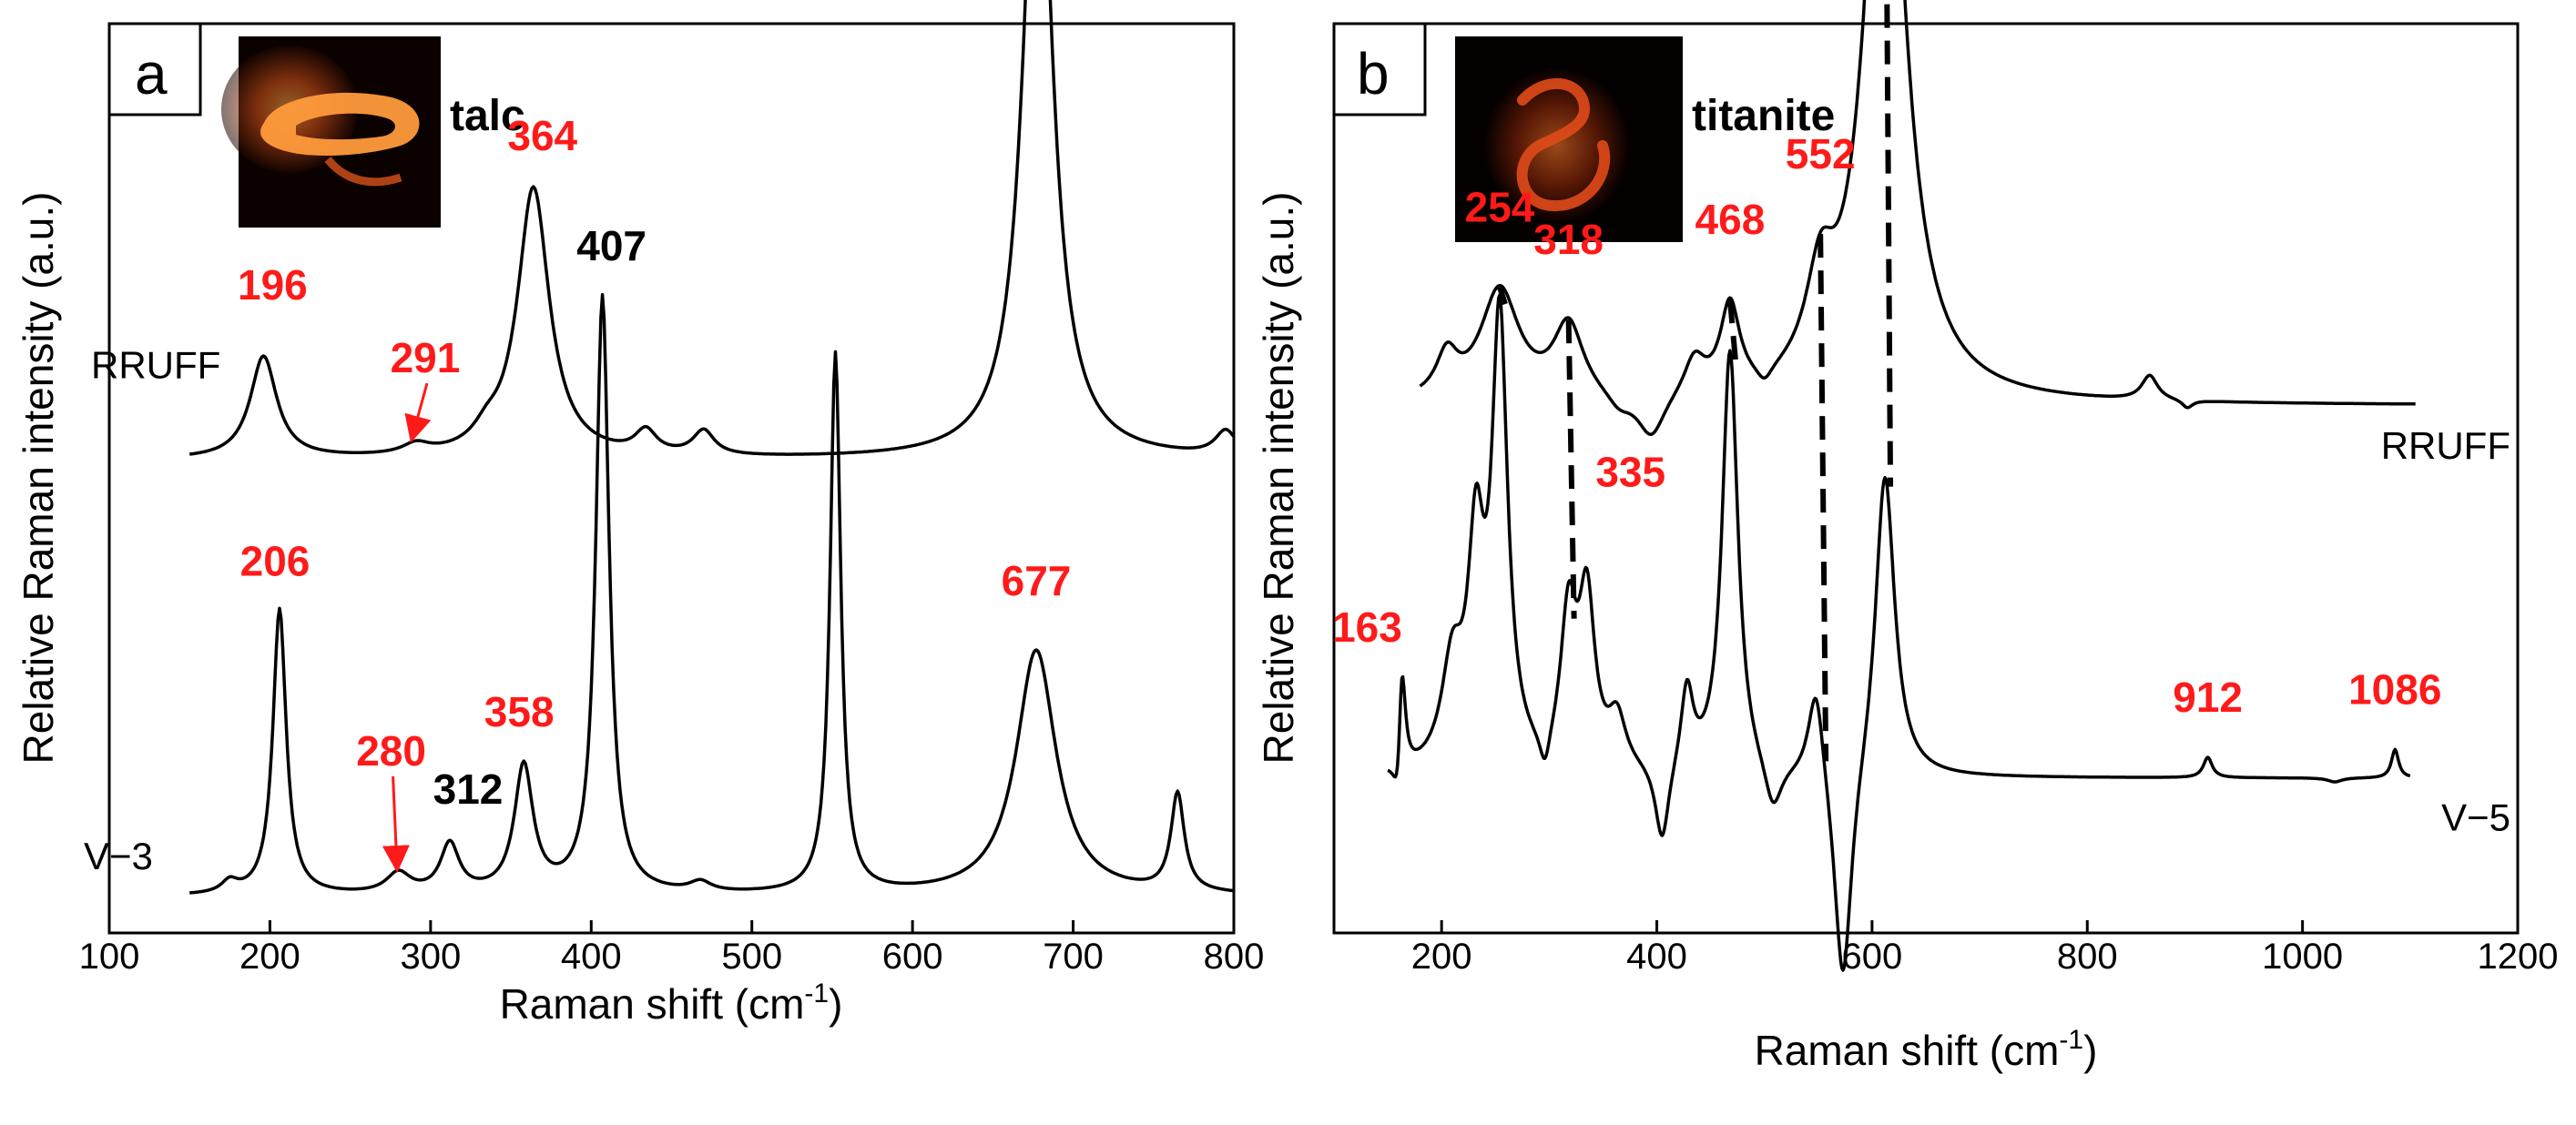 Image resolution: width=2576 pixels, height=1125 pixels. What do you see at coordinates (155, 365) in the screenshot?
I see `panel-a-series-rruff-label: RRUFF` at bounding box center [155, 365].